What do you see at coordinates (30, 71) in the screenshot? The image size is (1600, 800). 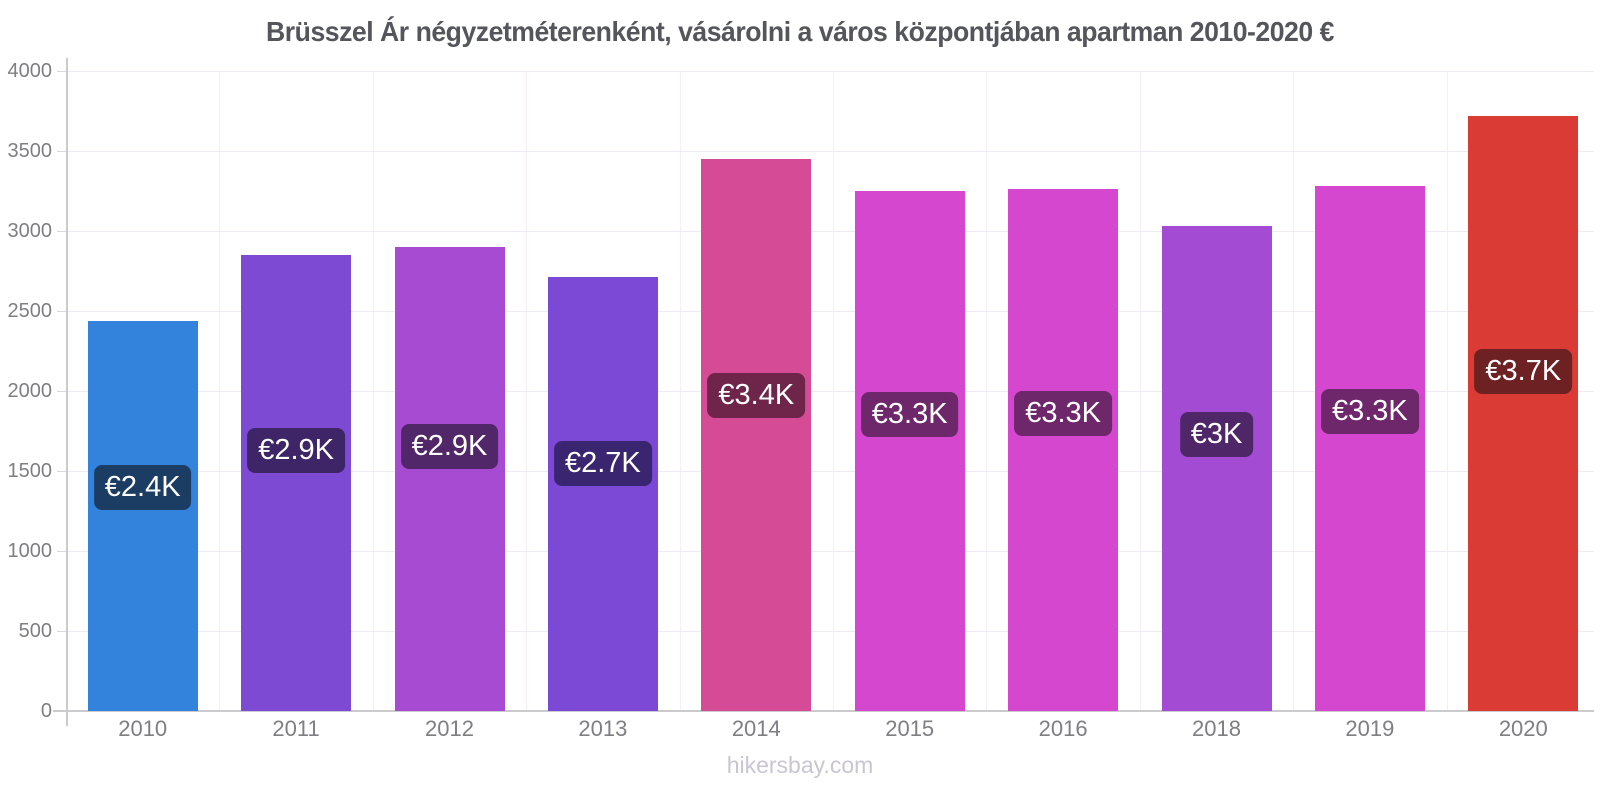 I see `y-axis-tick-label: 4000` at bounding box center [30, 71].